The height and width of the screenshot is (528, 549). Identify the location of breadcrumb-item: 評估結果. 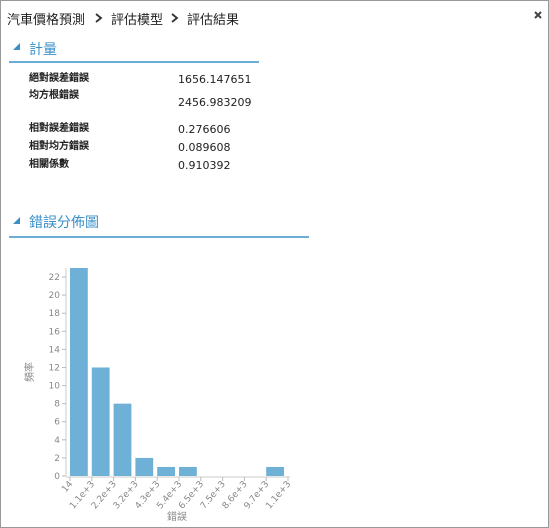
(213, 20).